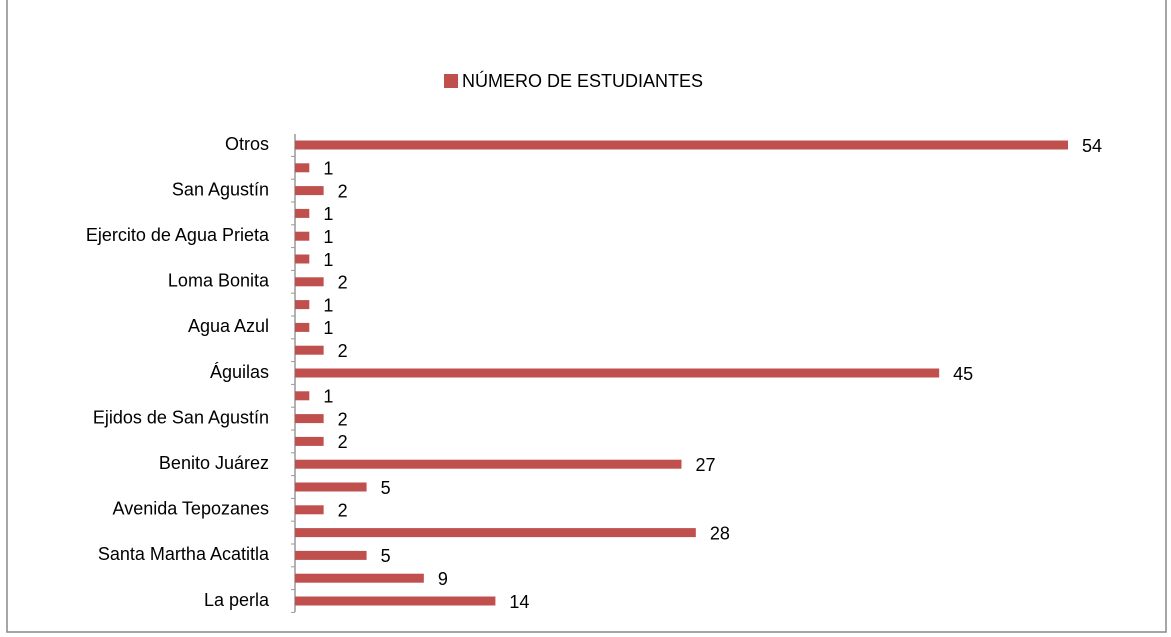 The image size is (1171, 637). Describe the element at coordinates (220, 189) in the screenshot. I see `y-tick-label: San Agustín` at that location.